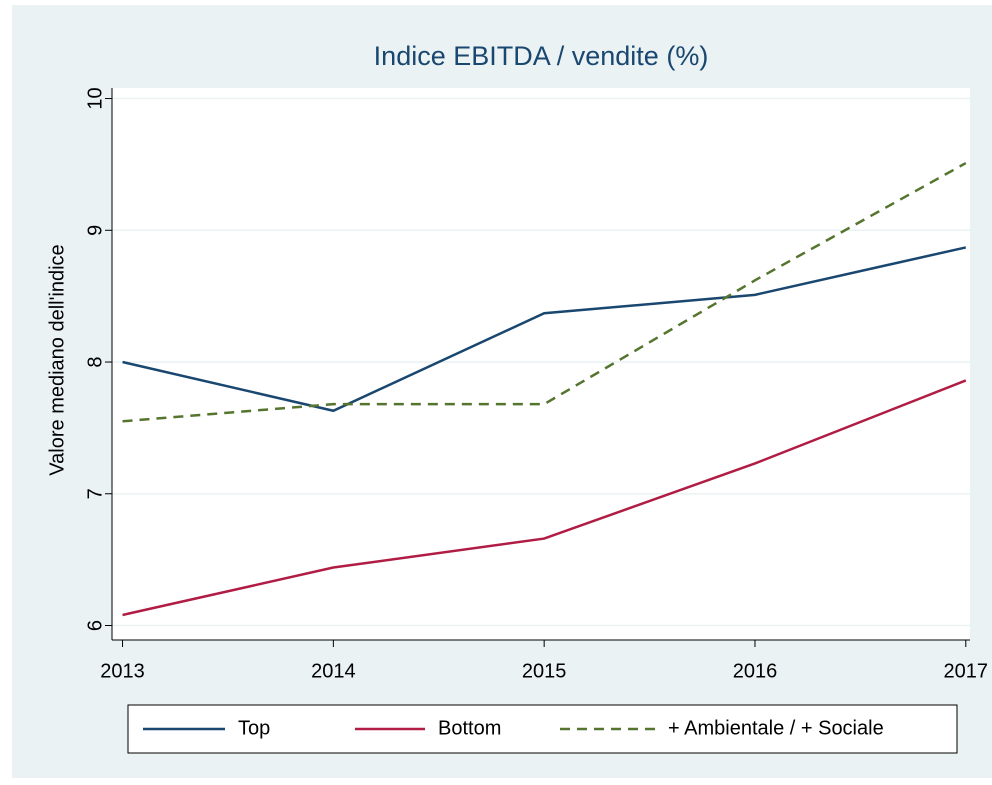 The image size is (992, 785). What do you see at coordinates (95, 493) in the screenshot?
I see `y-tick-label: 7` at bounding box center [95, 493].